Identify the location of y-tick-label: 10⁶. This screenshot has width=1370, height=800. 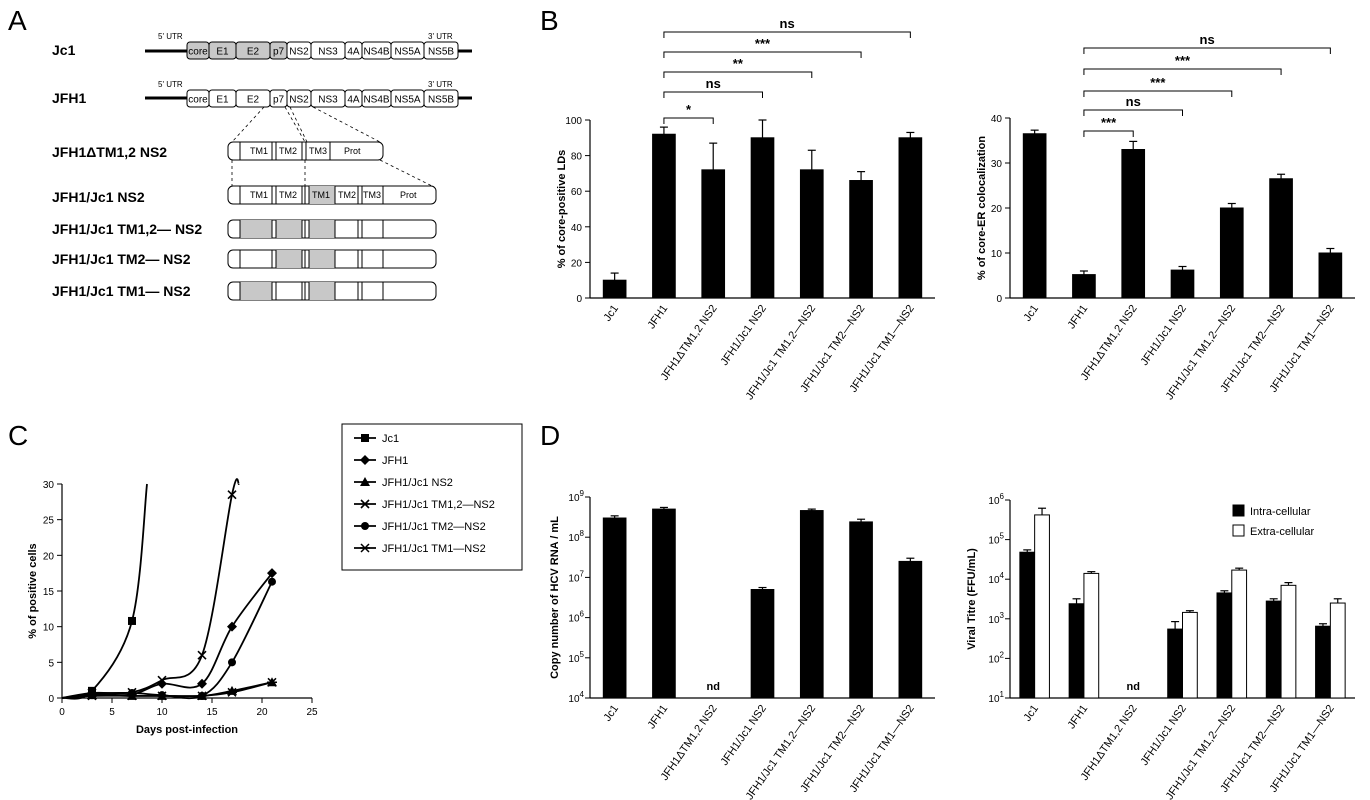
(576, 617).